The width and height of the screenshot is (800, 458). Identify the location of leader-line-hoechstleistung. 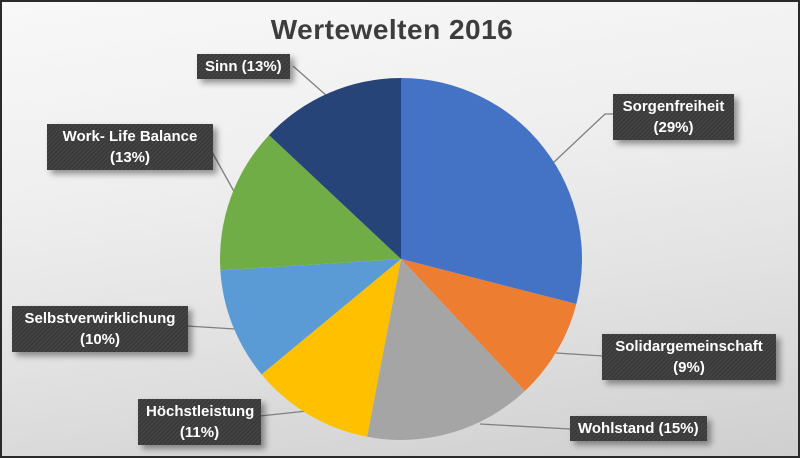
(283, 413).